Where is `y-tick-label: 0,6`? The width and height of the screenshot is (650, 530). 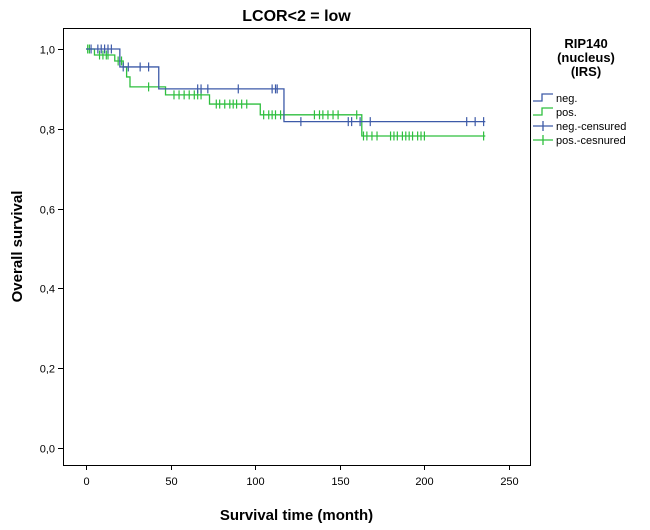 y-tick-label: 0,6 is located at coordinates (47, 211).